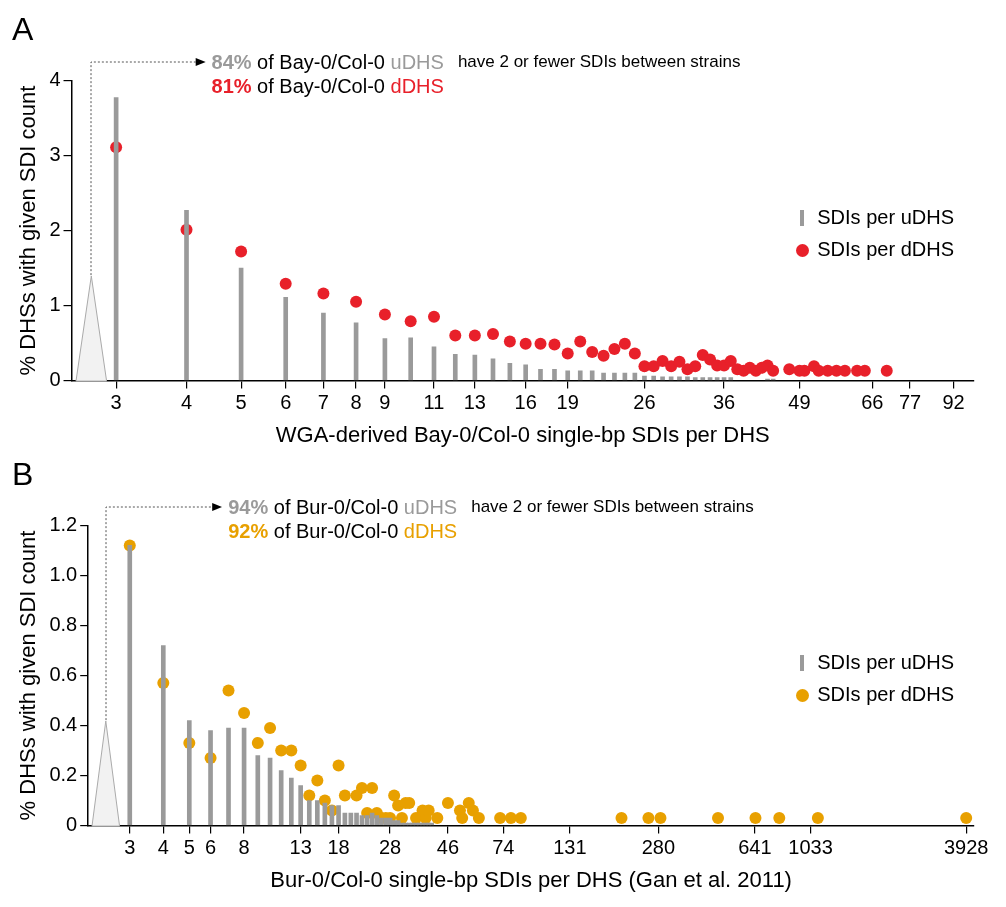 Image resolution: width=1006 pixels, height=907 pixels. What do you see at coordinates (570, 847) in the screenshot?
I see `x-tick-label: 131` at bounding box center [570, 847].